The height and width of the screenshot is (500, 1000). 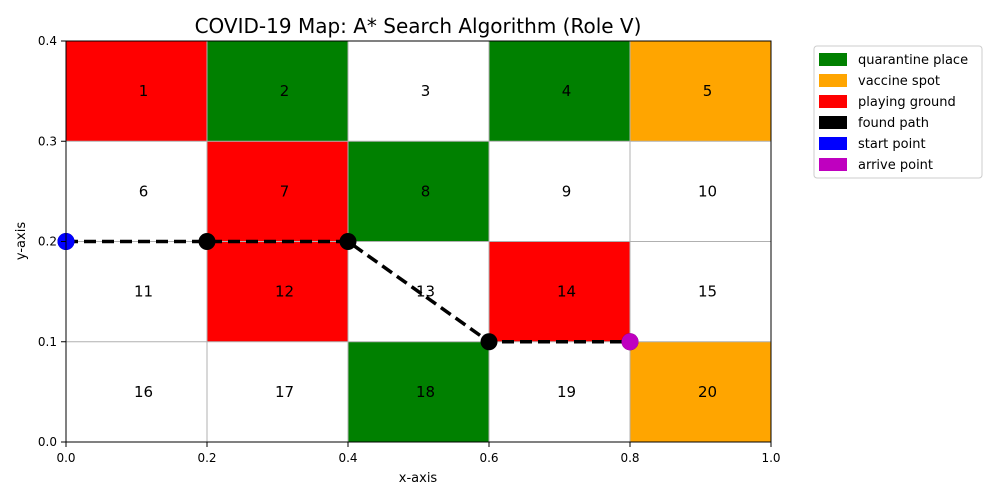 What do you see at coordinates (892, 144) in the screenshot?
I see `legend-label: start point` at bounding box center [892, 144].